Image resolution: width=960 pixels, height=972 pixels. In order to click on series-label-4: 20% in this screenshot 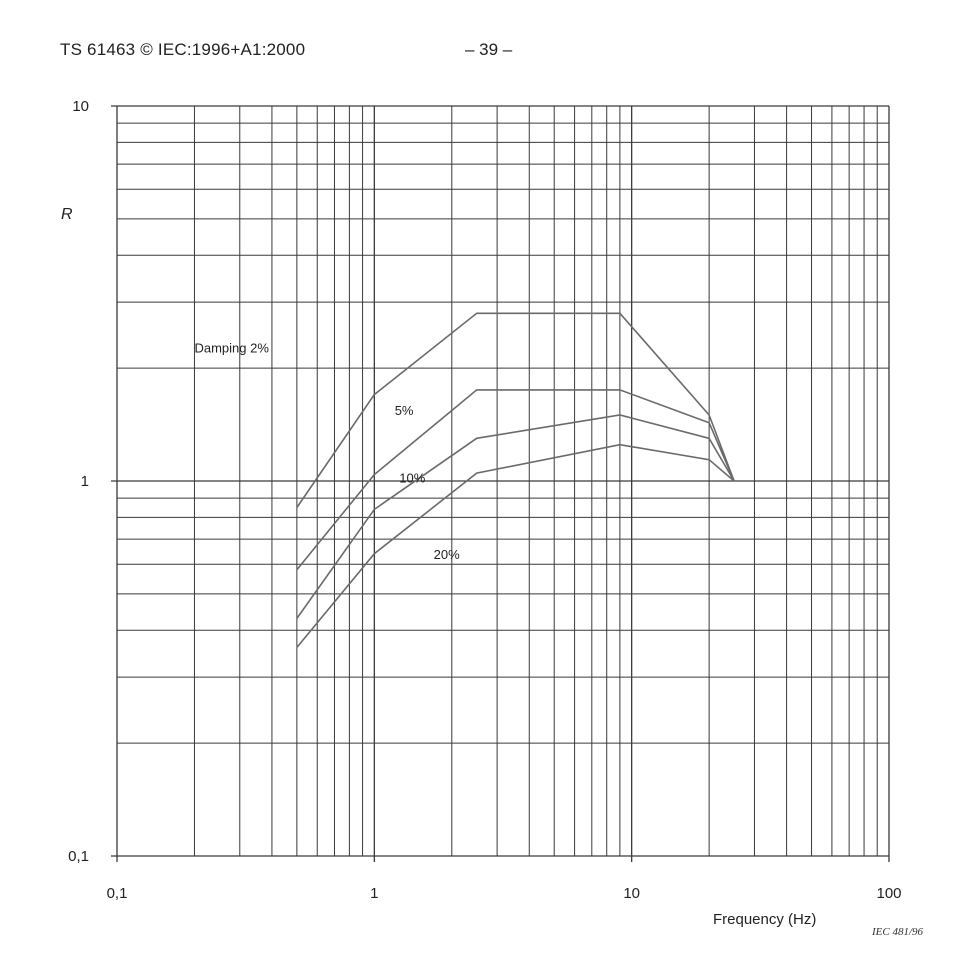, I will do `click(447, 554)`.